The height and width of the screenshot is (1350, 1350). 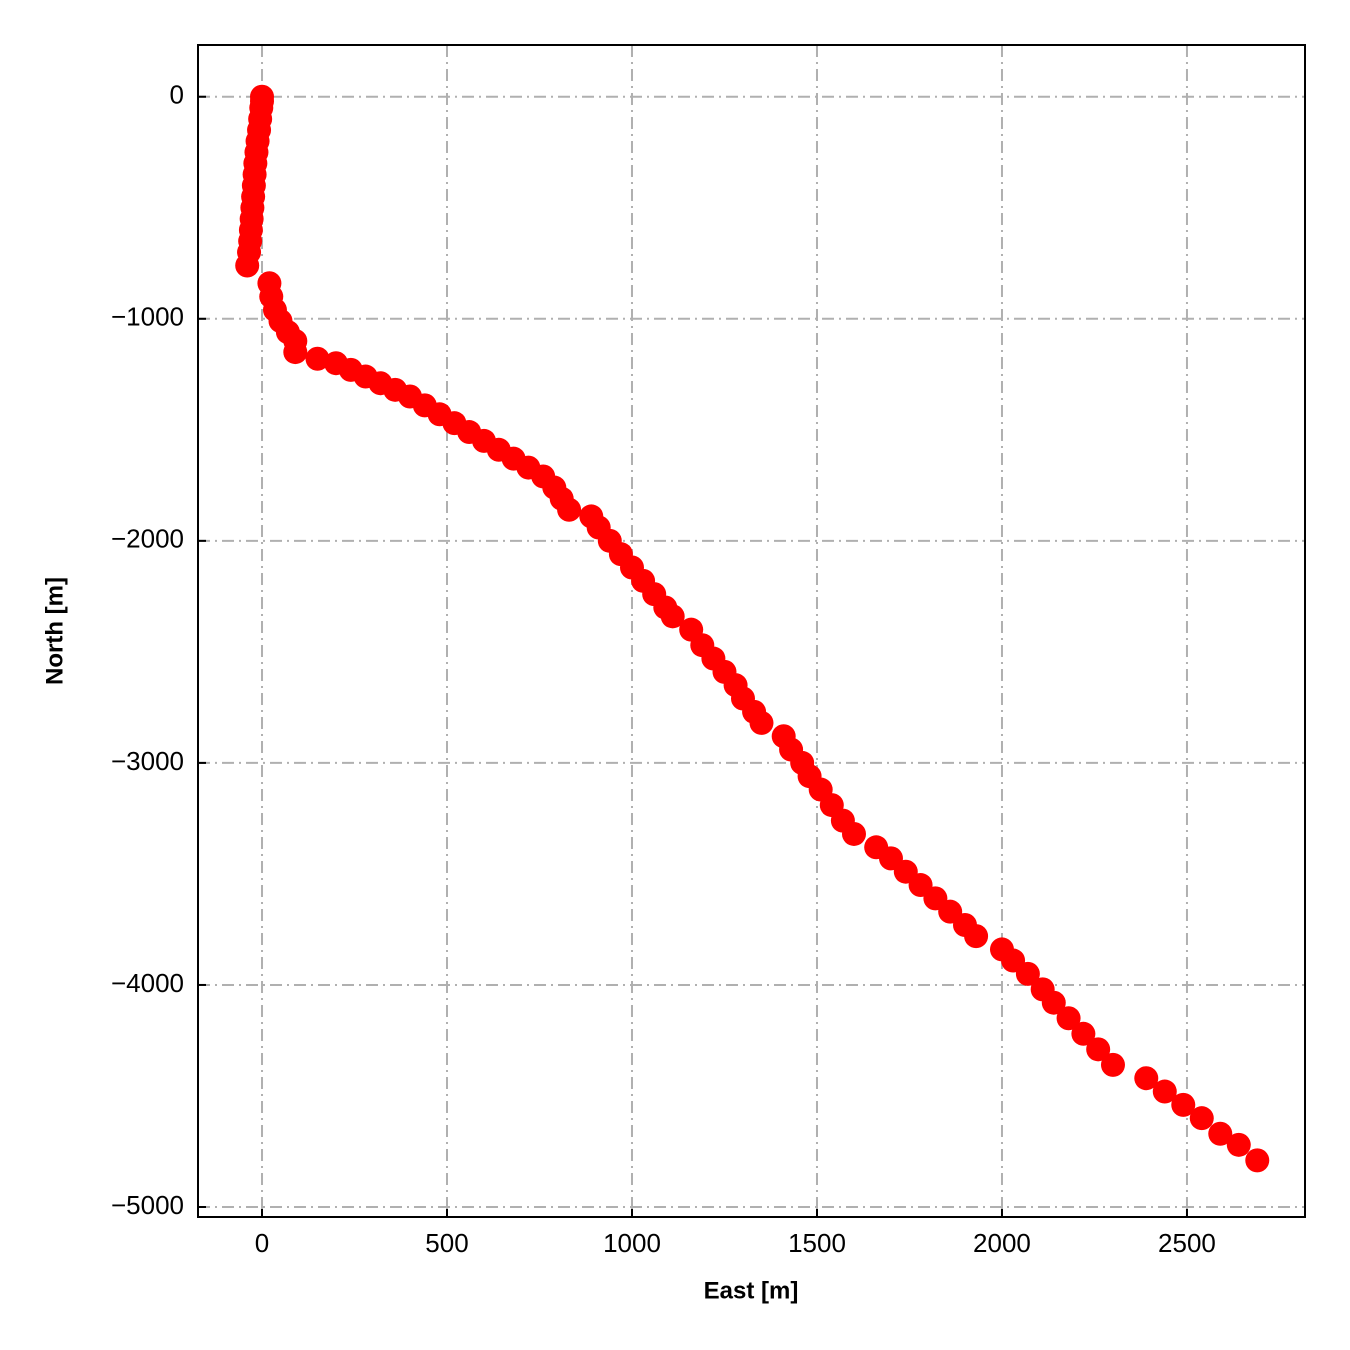 I want to click on y-axis-label: North [m], so click(x=54, y=631).